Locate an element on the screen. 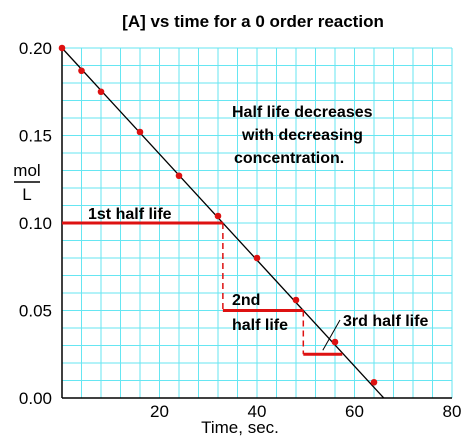  y-tick-label: 0.00 is located at coordinates (35, 398).